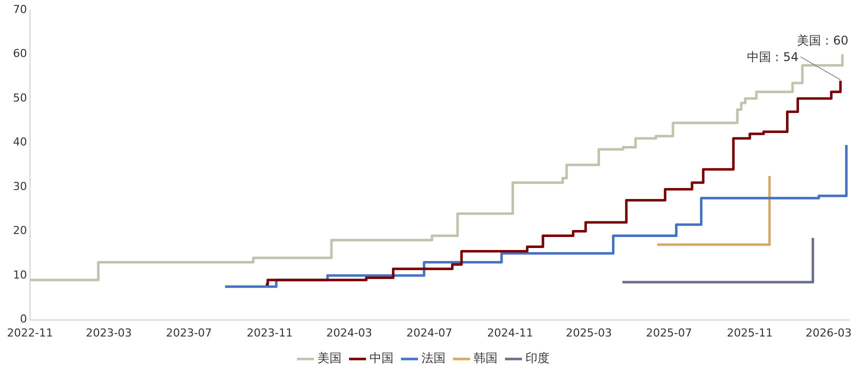 This screenshot has height=375, width=859. I want to click on x-tick-label: 2025-07, so click(669, 333).